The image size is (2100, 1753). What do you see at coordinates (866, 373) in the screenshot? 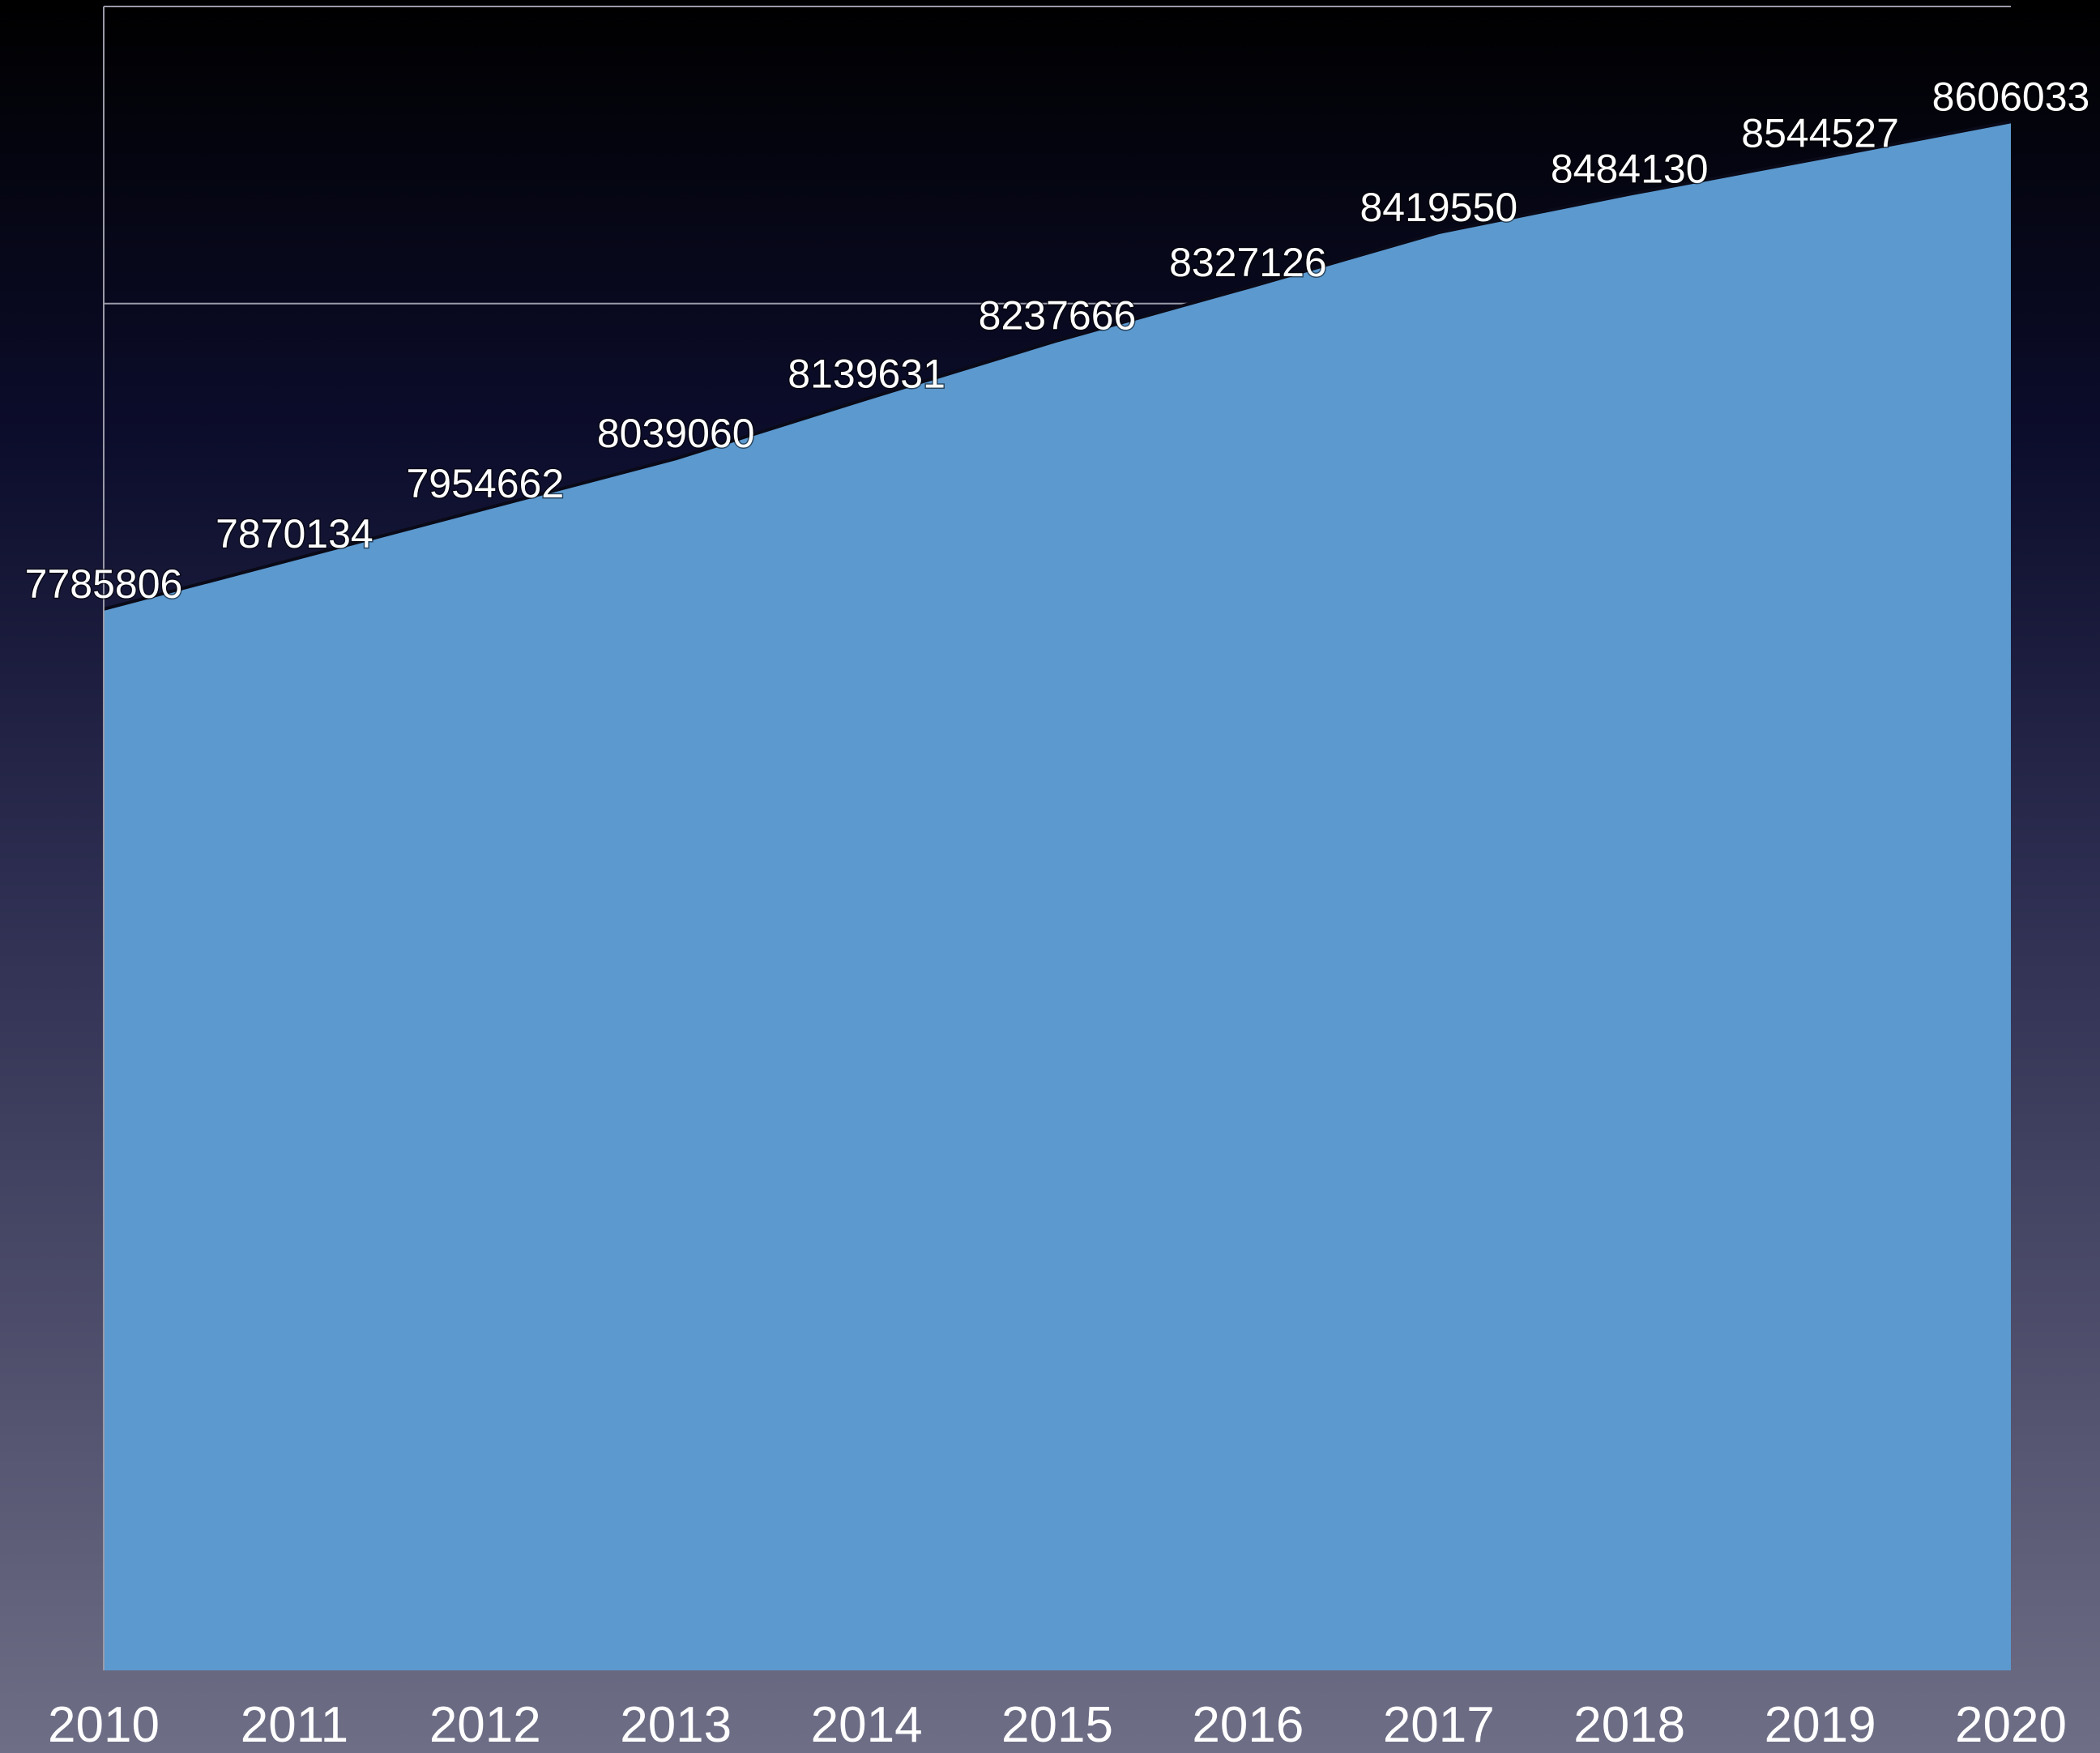
I see `data-label-2014: 8139631` at bounding box center [866, 373].